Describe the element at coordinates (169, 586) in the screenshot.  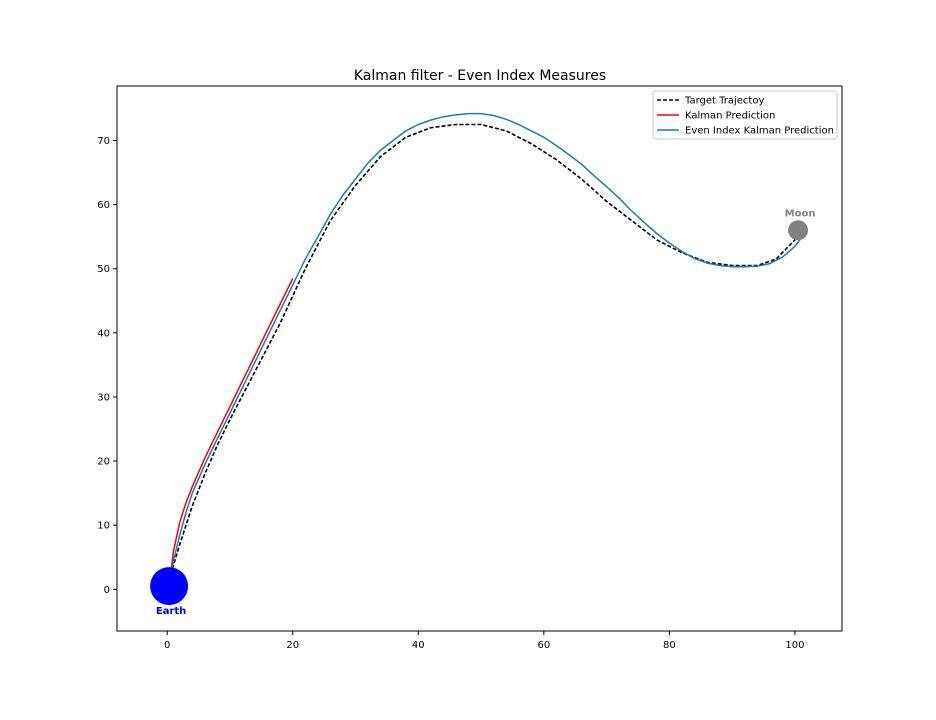
I see `earth-marker` at that location.